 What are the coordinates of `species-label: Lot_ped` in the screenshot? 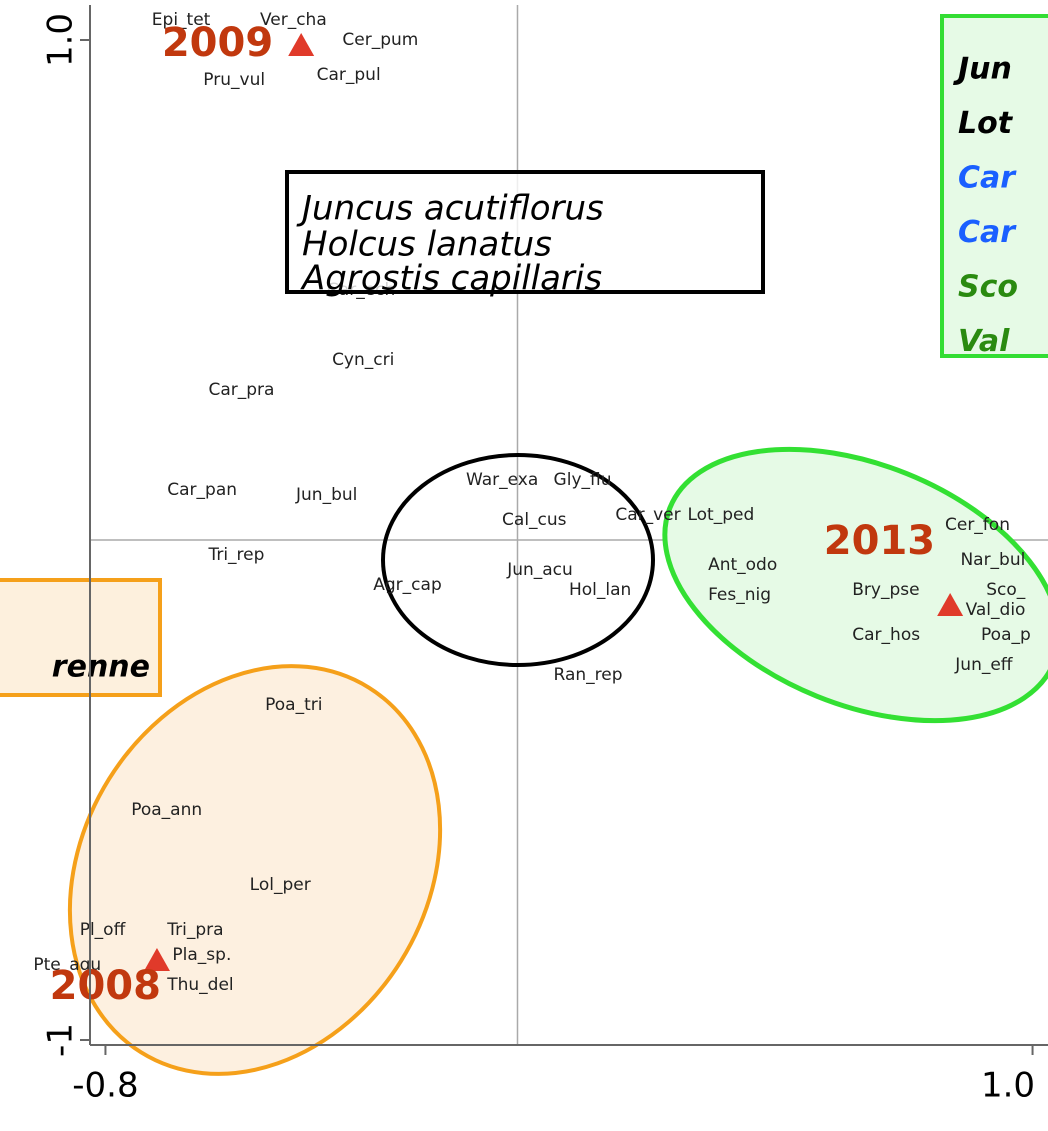 It's located at (720, 515).